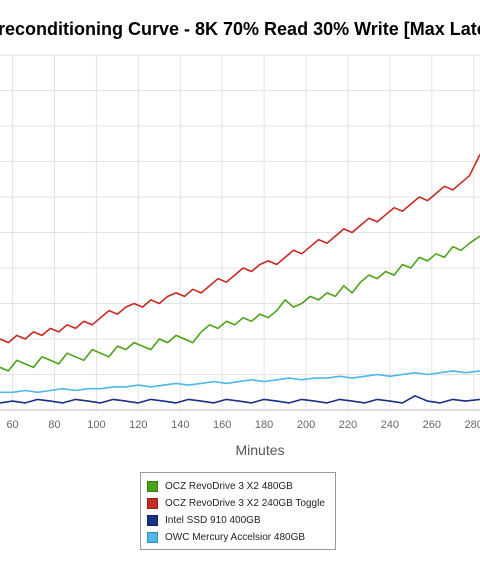 Image resolution: width=480 pixels, height=569 pixels. I want to click on legend-item-revodrive-480: OCZ RevoDrive 3 X2 480GB, so click(238, 486).